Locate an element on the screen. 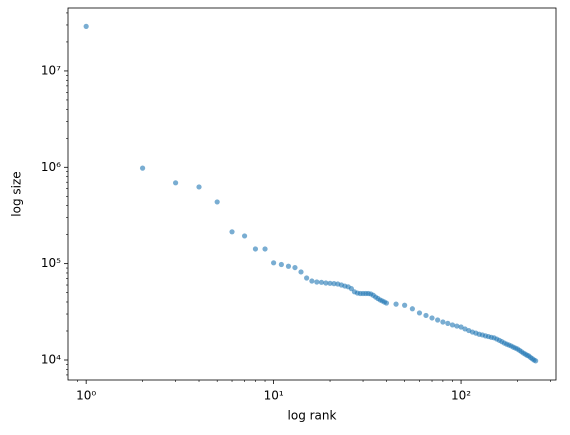  y-tick-label: 10⁵ is located at coordinates (51, 263).